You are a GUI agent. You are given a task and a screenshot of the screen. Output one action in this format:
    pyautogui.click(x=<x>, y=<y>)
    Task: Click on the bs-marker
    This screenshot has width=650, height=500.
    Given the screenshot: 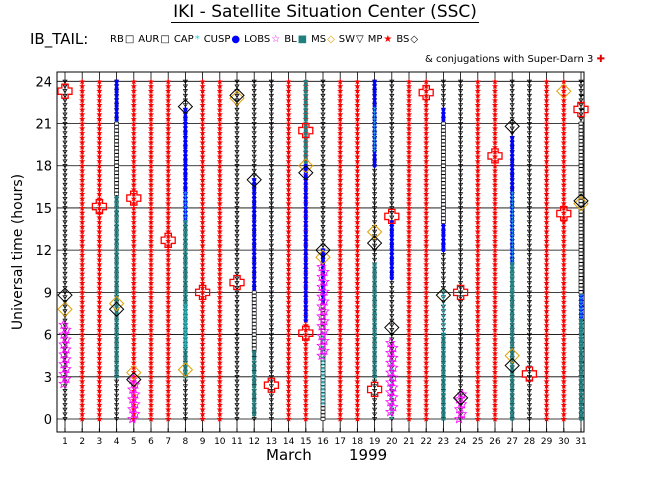 What is the action you would take?
    pyautogui.click(x=65, y=295)
    